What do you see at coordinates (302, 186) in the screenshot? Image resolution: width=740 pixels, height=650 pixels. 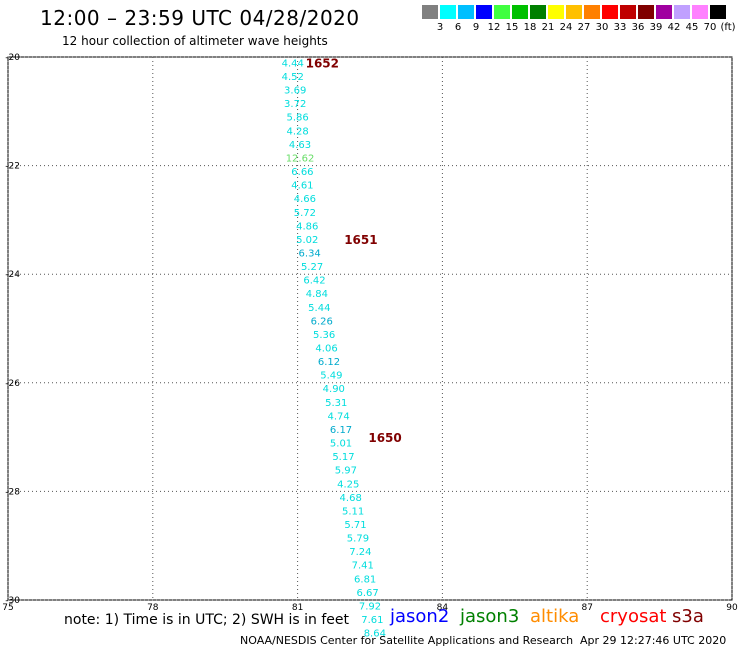 I see `wave-height-label: 4.61` at bounding box center [302, 186].